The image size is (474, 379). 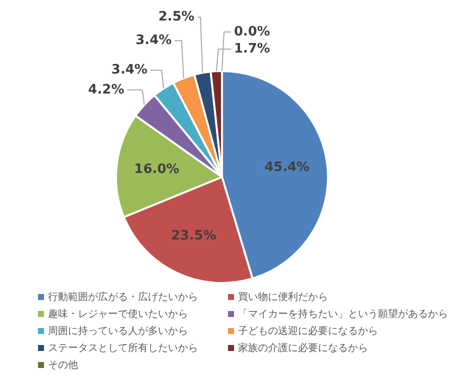 What do you see at coordinates (123, 348) in the screenshot?
I see `legend-label: ステータスとして所有したいから` at bounding box center [123, 348].